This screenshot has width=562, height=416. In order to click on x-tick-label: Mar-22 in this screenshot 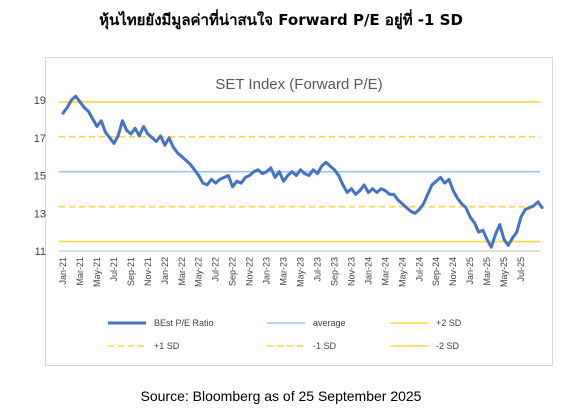, I will do `click(182, 271)`.